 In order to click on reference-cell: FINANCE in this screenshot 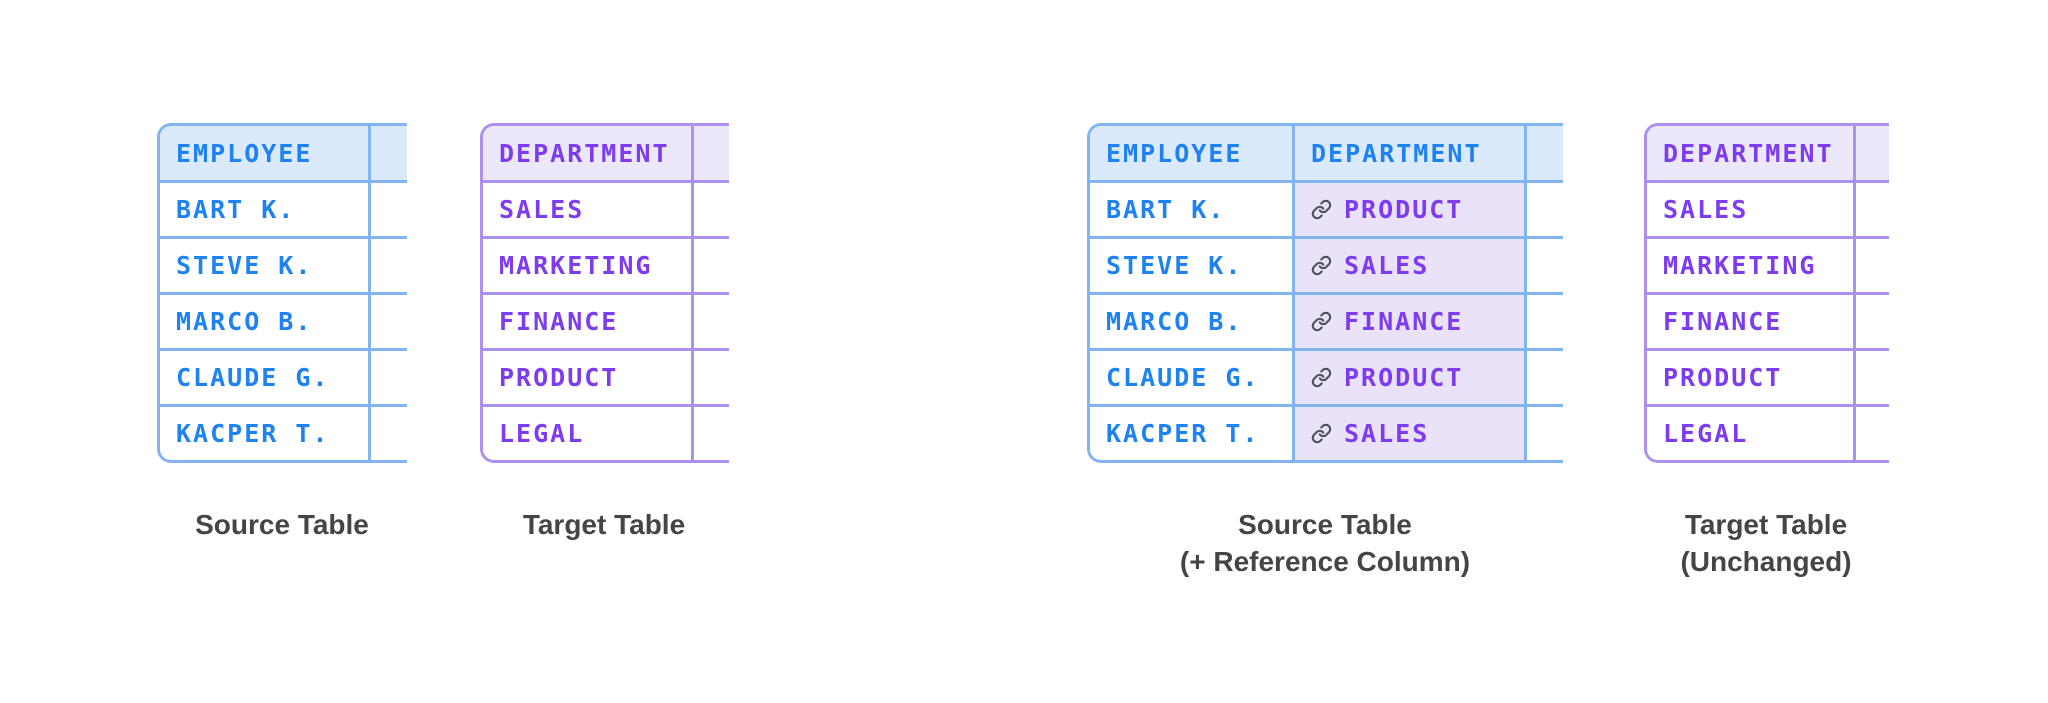, I will do `click(1408, 321)`.